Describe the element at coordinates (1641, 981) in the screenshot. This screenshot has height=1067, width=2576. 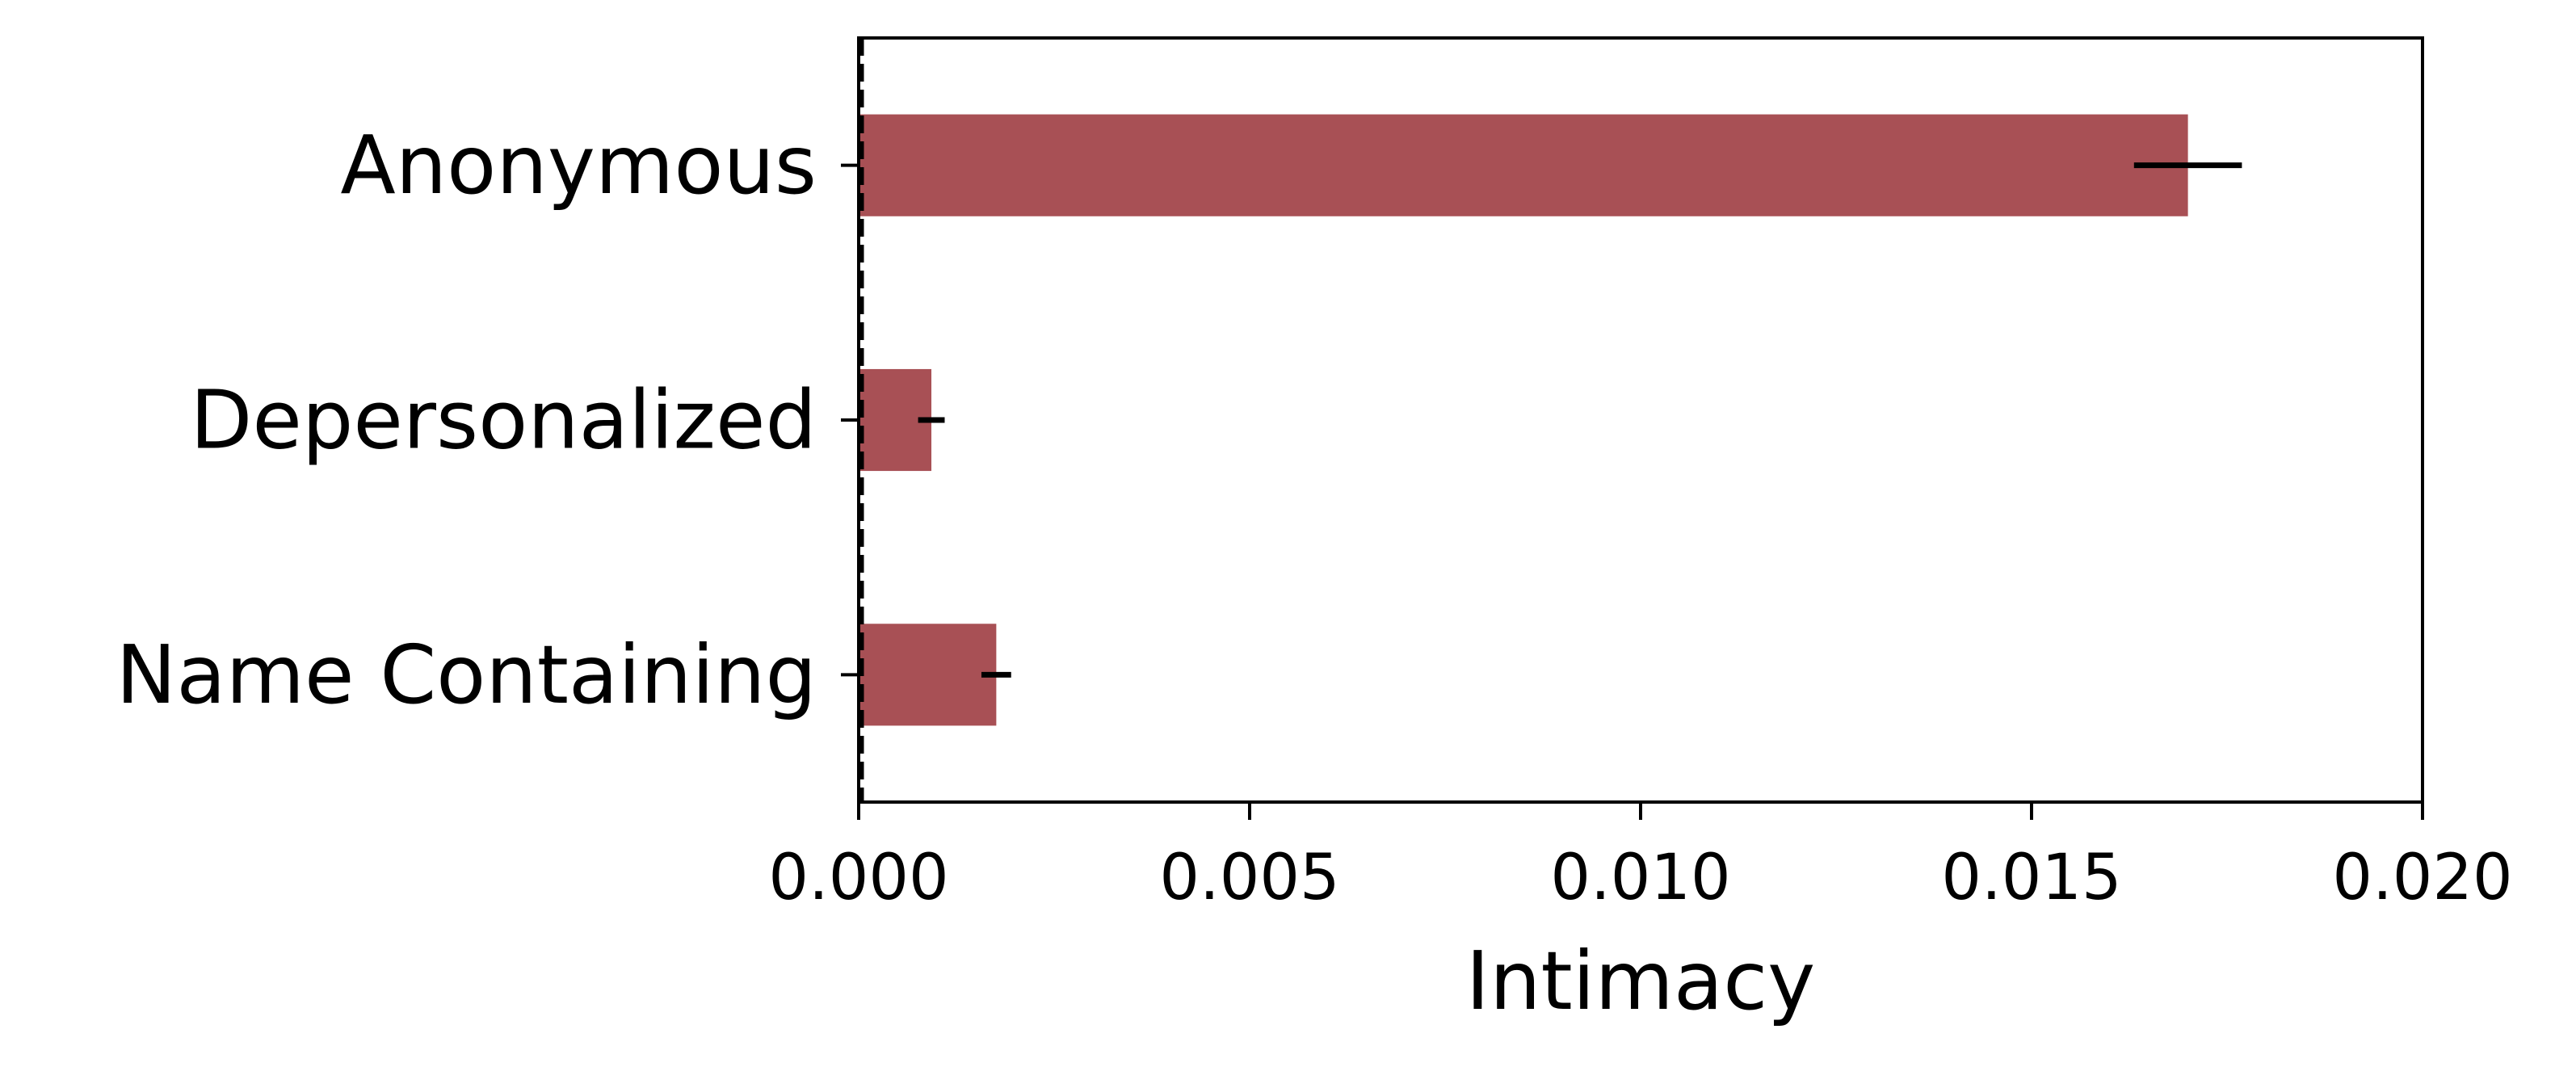
I see `x-axis-label: Intimacy` at that location.